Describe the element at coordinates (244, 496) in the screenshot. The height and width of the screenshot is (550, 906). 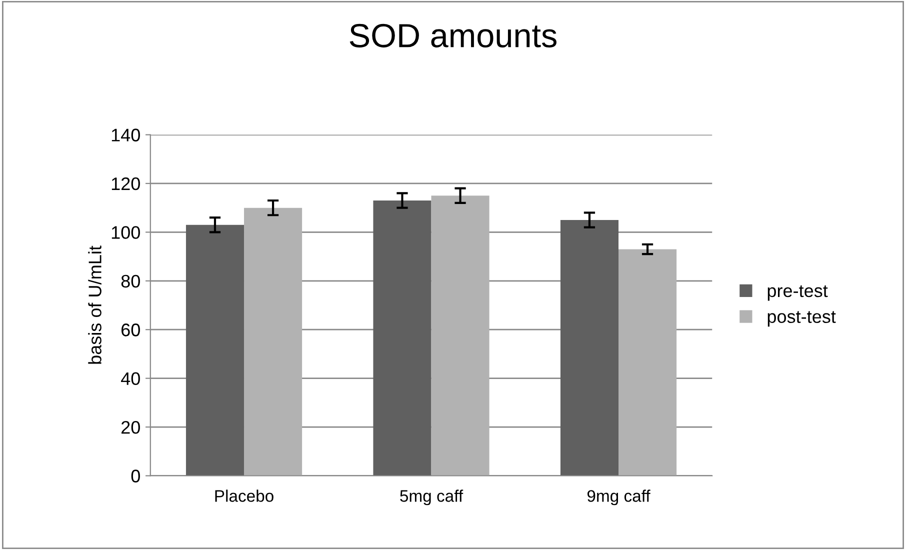
I see `x-tick-label: Placebo` at that location.